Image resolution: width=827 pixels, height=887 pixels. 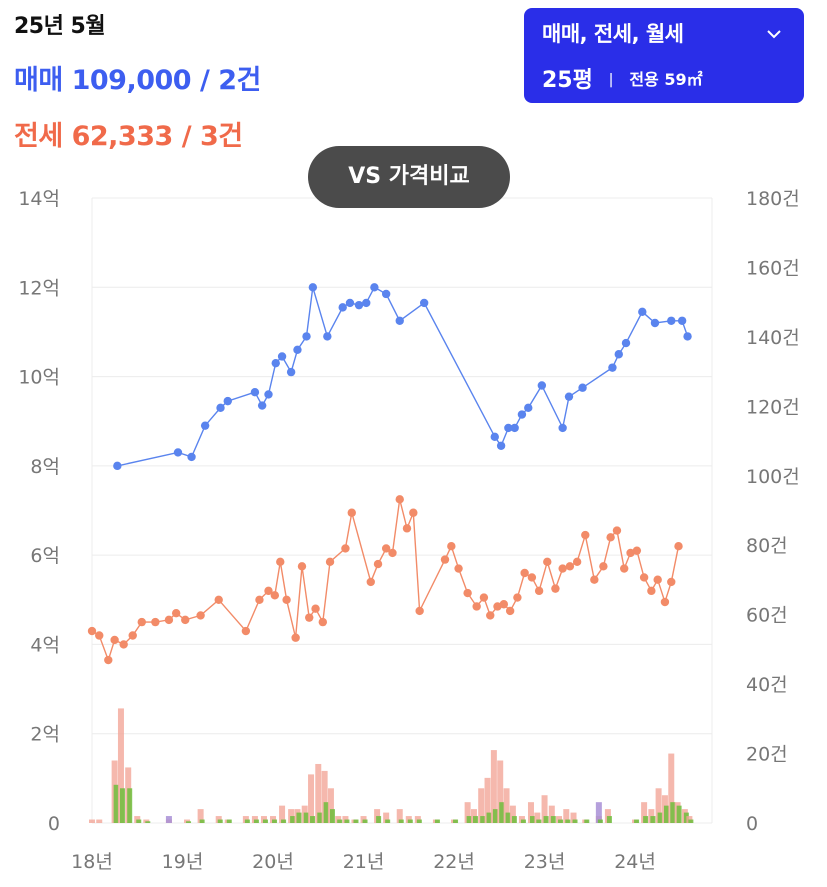 I want to click on volume-bar-monthly, so click(x=168, y=819).